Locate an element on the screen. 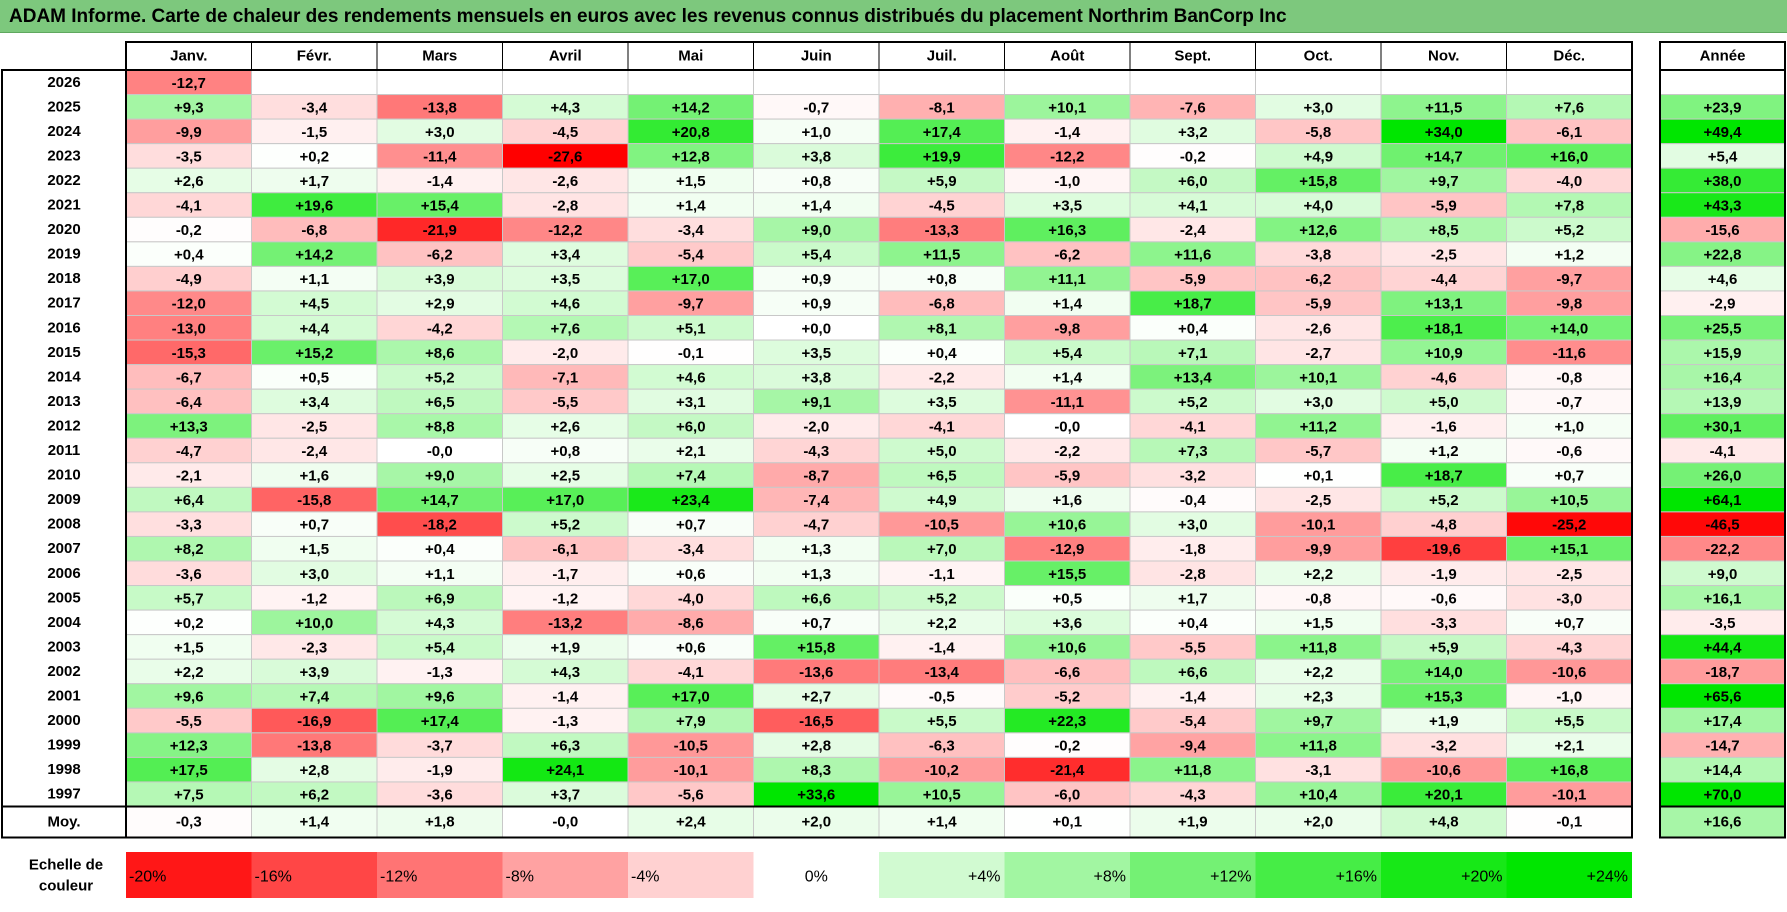 The height and width of the screenshot is (912, 1787). cell-value: -4,5 is located at coordinates (565, 132).